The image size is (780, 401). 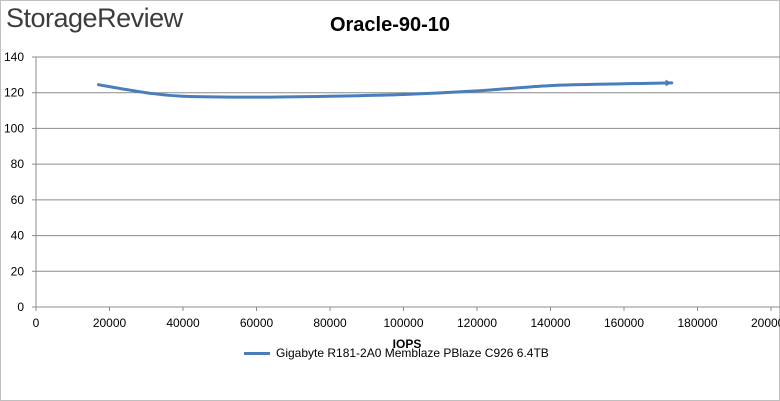 What do you see at coordinates (407, 344) in the screenshot?
I see `x-axis-label: IOPS` at bounding box center [407, 344].